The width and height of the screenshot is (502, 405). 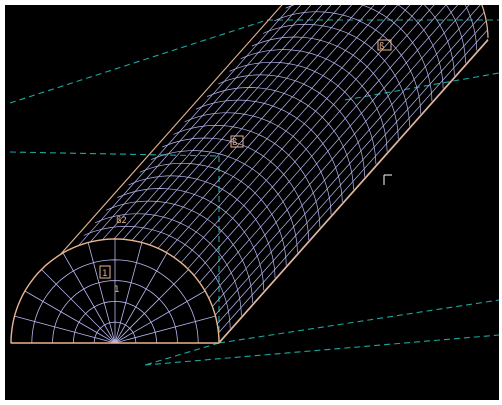 I want to click on label-front-arc: ß2, so click(x=121, y=221).